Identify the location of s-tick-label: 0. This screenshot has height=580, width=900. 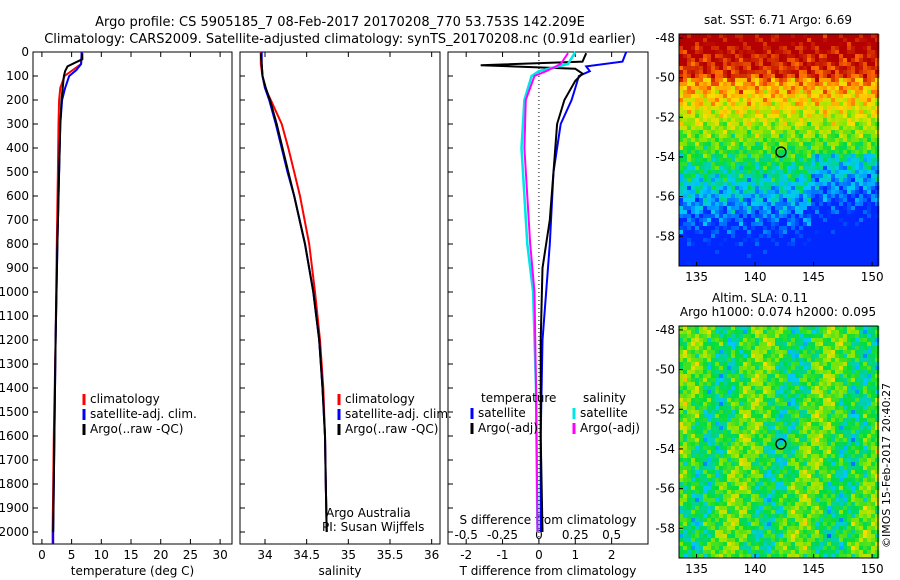
(539, 535).